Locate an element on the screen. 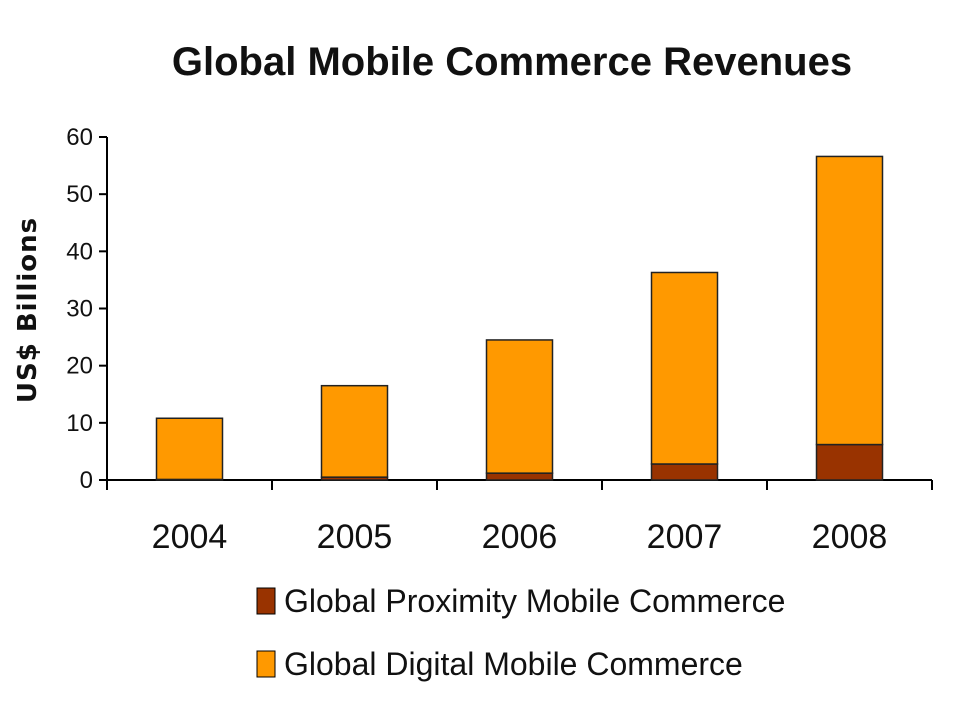  x-tick-label: 2007 is located at coordinates (685, 537).